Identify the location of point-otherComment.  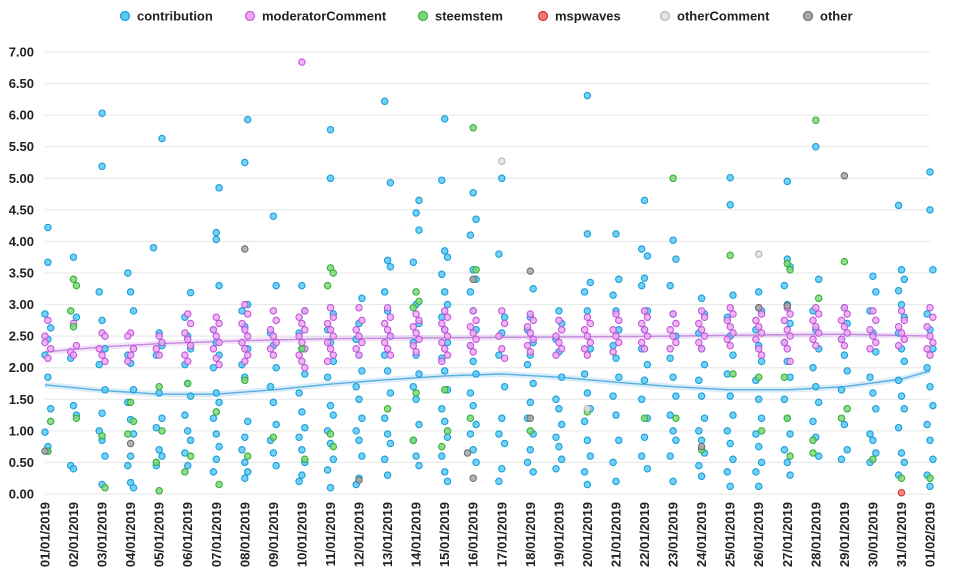
(502, 161).